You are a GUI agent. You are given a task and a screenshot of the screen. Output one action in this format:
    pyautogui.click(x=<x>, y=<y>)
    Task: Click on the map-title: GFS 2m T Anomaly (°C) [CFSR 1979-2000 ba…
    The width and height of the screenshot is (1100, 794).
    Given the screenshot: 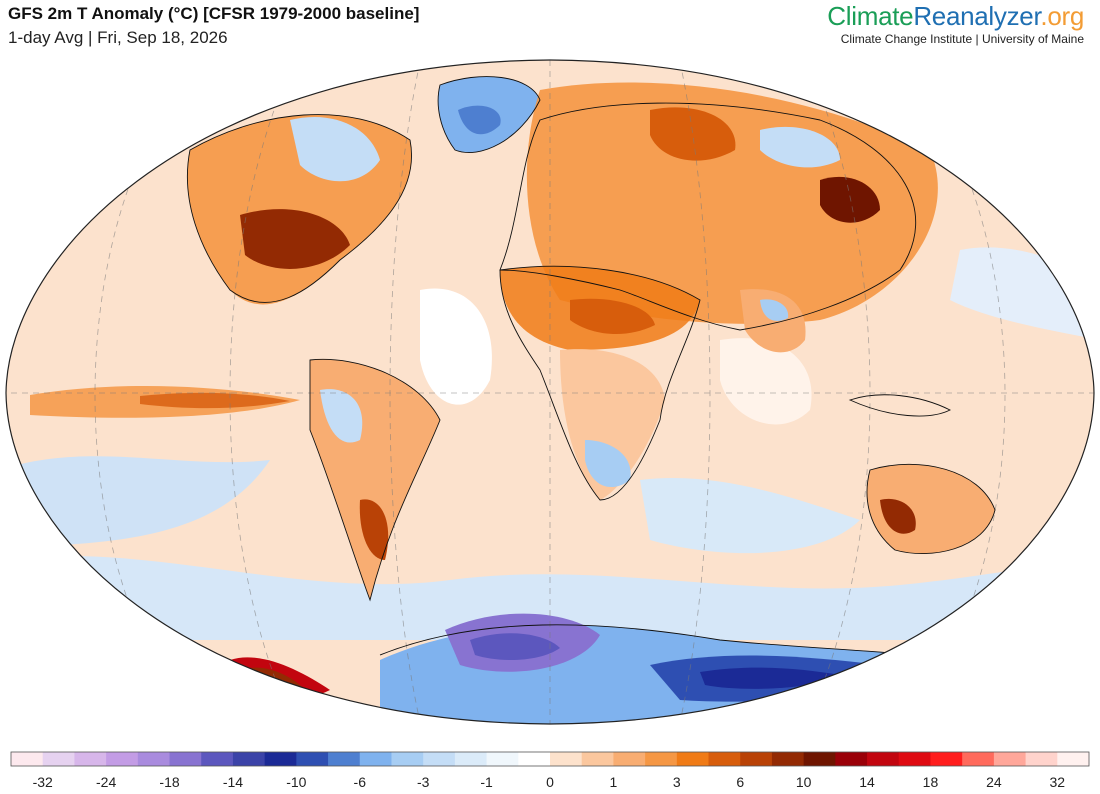 What is the action you would take?
    pyautogui.click(x=214, y=13)
    